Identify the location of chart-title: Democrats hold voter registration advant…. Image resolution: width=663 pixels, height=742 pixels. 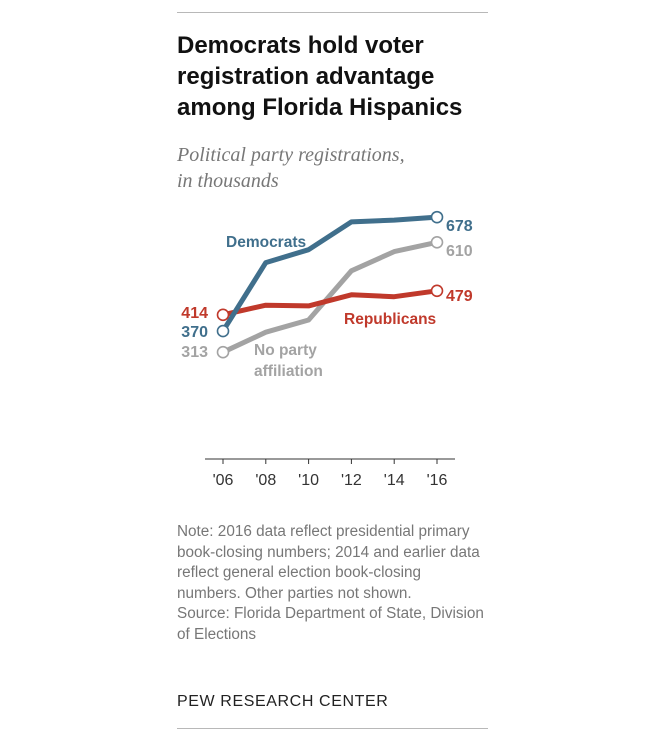
(320, 76).